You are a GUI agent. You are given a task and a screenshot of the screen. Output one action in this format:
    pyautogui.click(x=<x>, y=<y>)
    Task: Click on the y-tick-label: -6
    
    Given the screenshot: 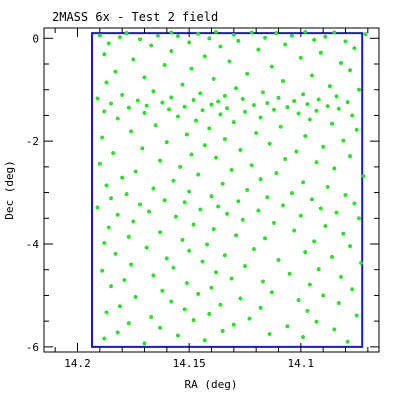 What is the action you would take?
    pyautogui.click(x=32, y=347)
    